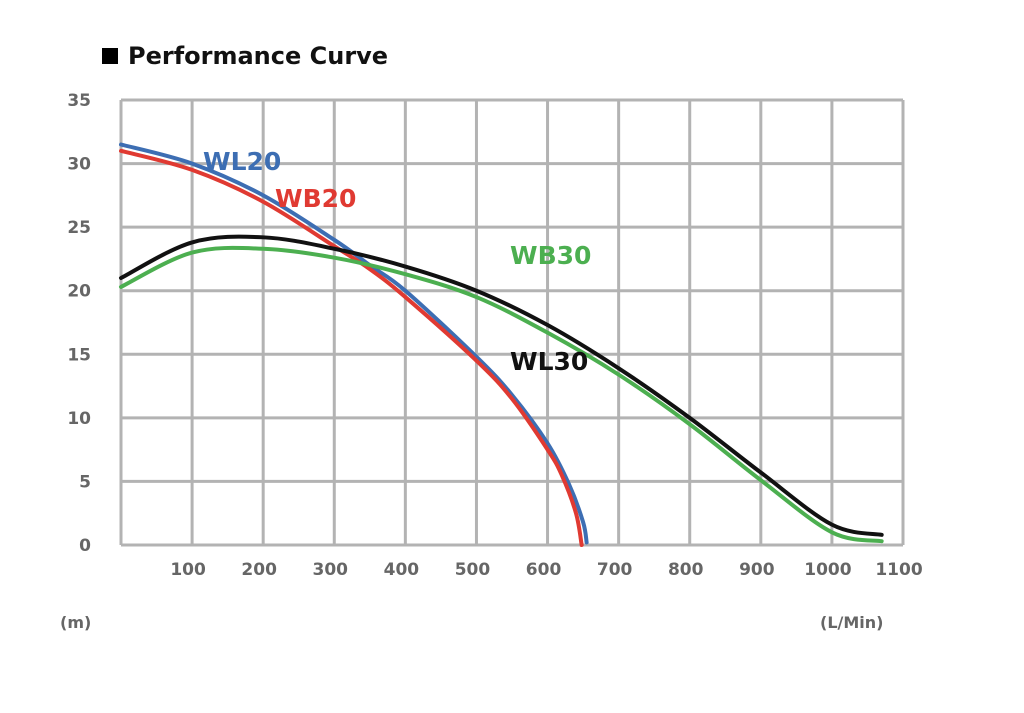 This screenshot has width=1024, height=713. Describe the element at coordinates (85, 546) in the screenshot. I see `y-tick-label: 0` at that location.